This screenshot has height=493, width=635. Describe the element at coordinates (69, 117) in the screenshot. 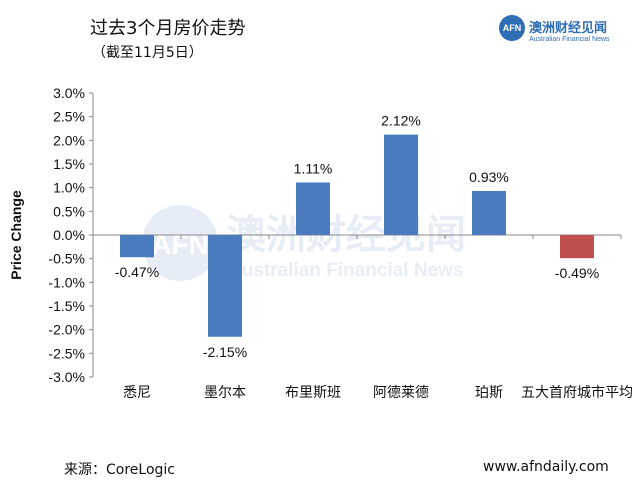

I see `y-tick-label: 2.5%` at that location.